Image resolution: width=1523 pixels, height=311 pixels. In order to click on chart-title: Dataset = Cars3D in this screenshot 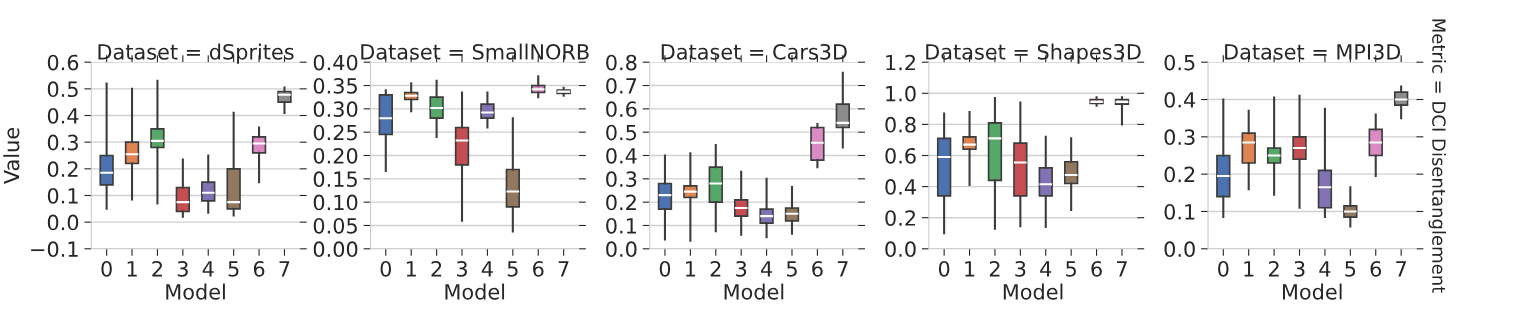, I will do `click(754, 51)`.